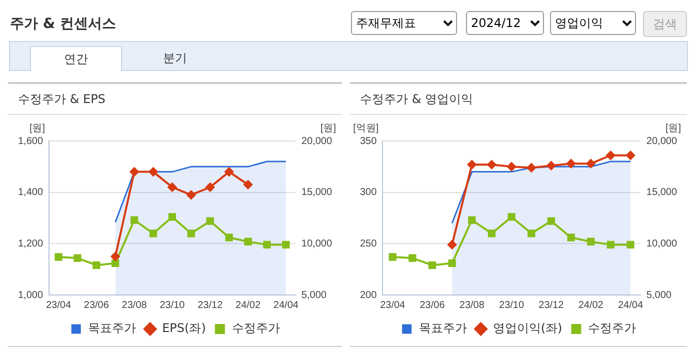  I want to click on y-tick-label: 250, so click(369, 244).